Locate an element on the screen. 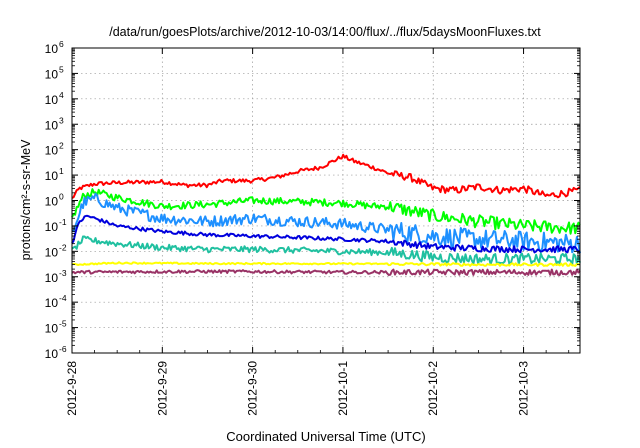 The image size is (640, 448). x-tick-label: 2012-10-2 is located at coordinates (433, 388).